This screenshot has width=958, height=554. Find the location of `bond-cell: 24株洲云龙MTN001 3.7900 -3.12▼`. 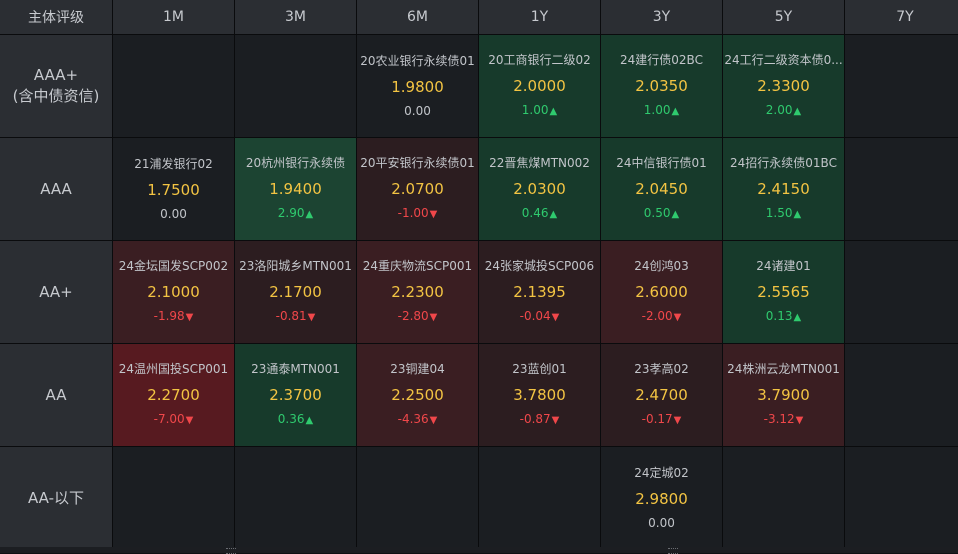

bond-cell: 24株洲云龙MTN001 3.7900 -3.12▼ is located at coordinates (783, 395).